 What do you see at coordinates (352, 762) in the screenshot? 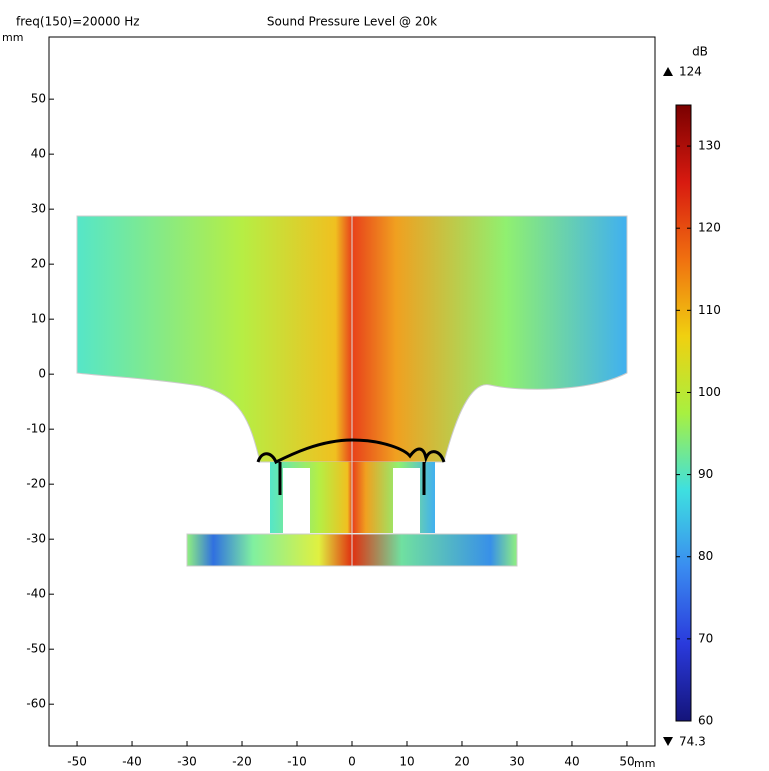
I see `x-tick-label: 0` at bounding box center [352, 762].